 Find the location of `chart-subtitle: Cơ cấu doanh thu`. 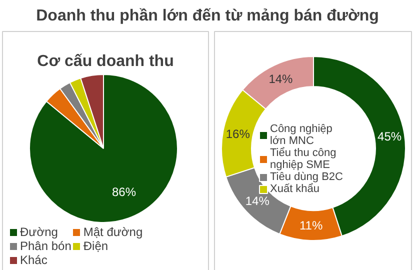

chart-subtitle: Cơ cấu doanh thu is located at coordinates (105, 61).